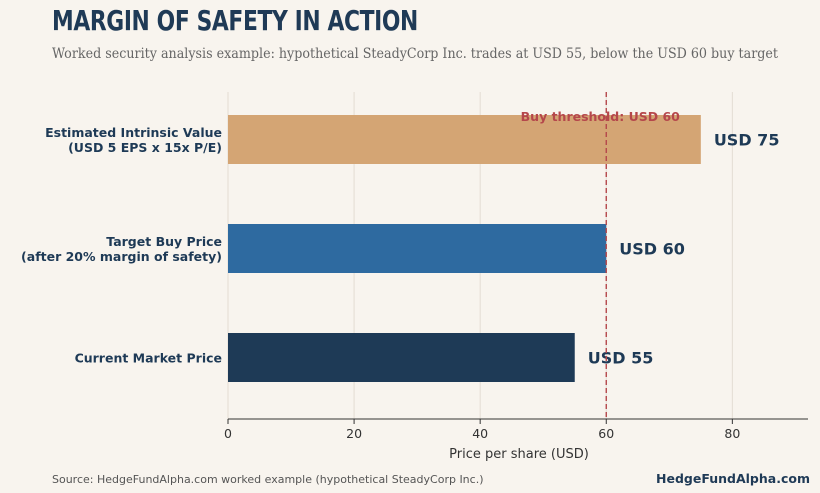 The image size is (820, 493). I want to click on category-label-2: Current Market Price, so click(148, 358).